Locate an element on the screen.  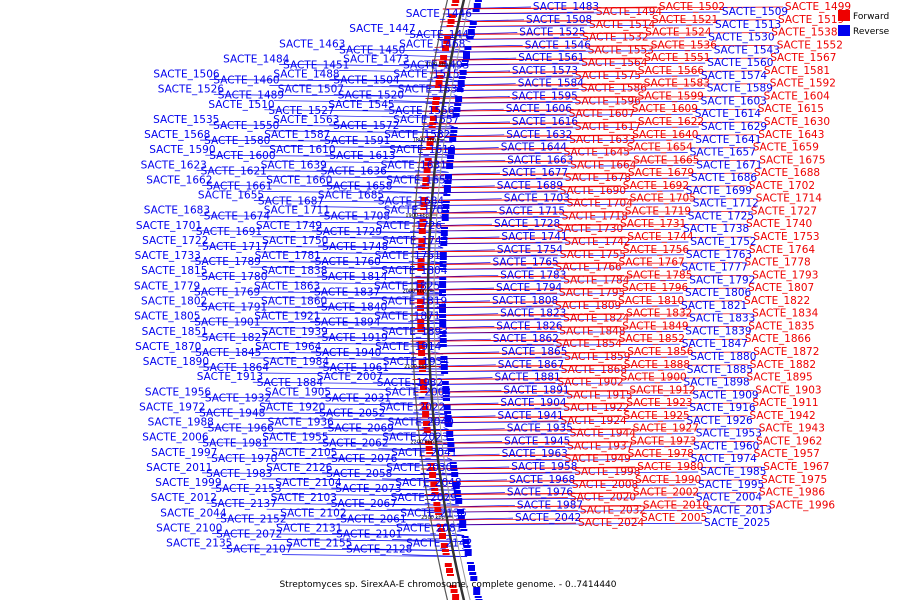
gene-label: SACTE_1901 is located at coordinates (227, 323).